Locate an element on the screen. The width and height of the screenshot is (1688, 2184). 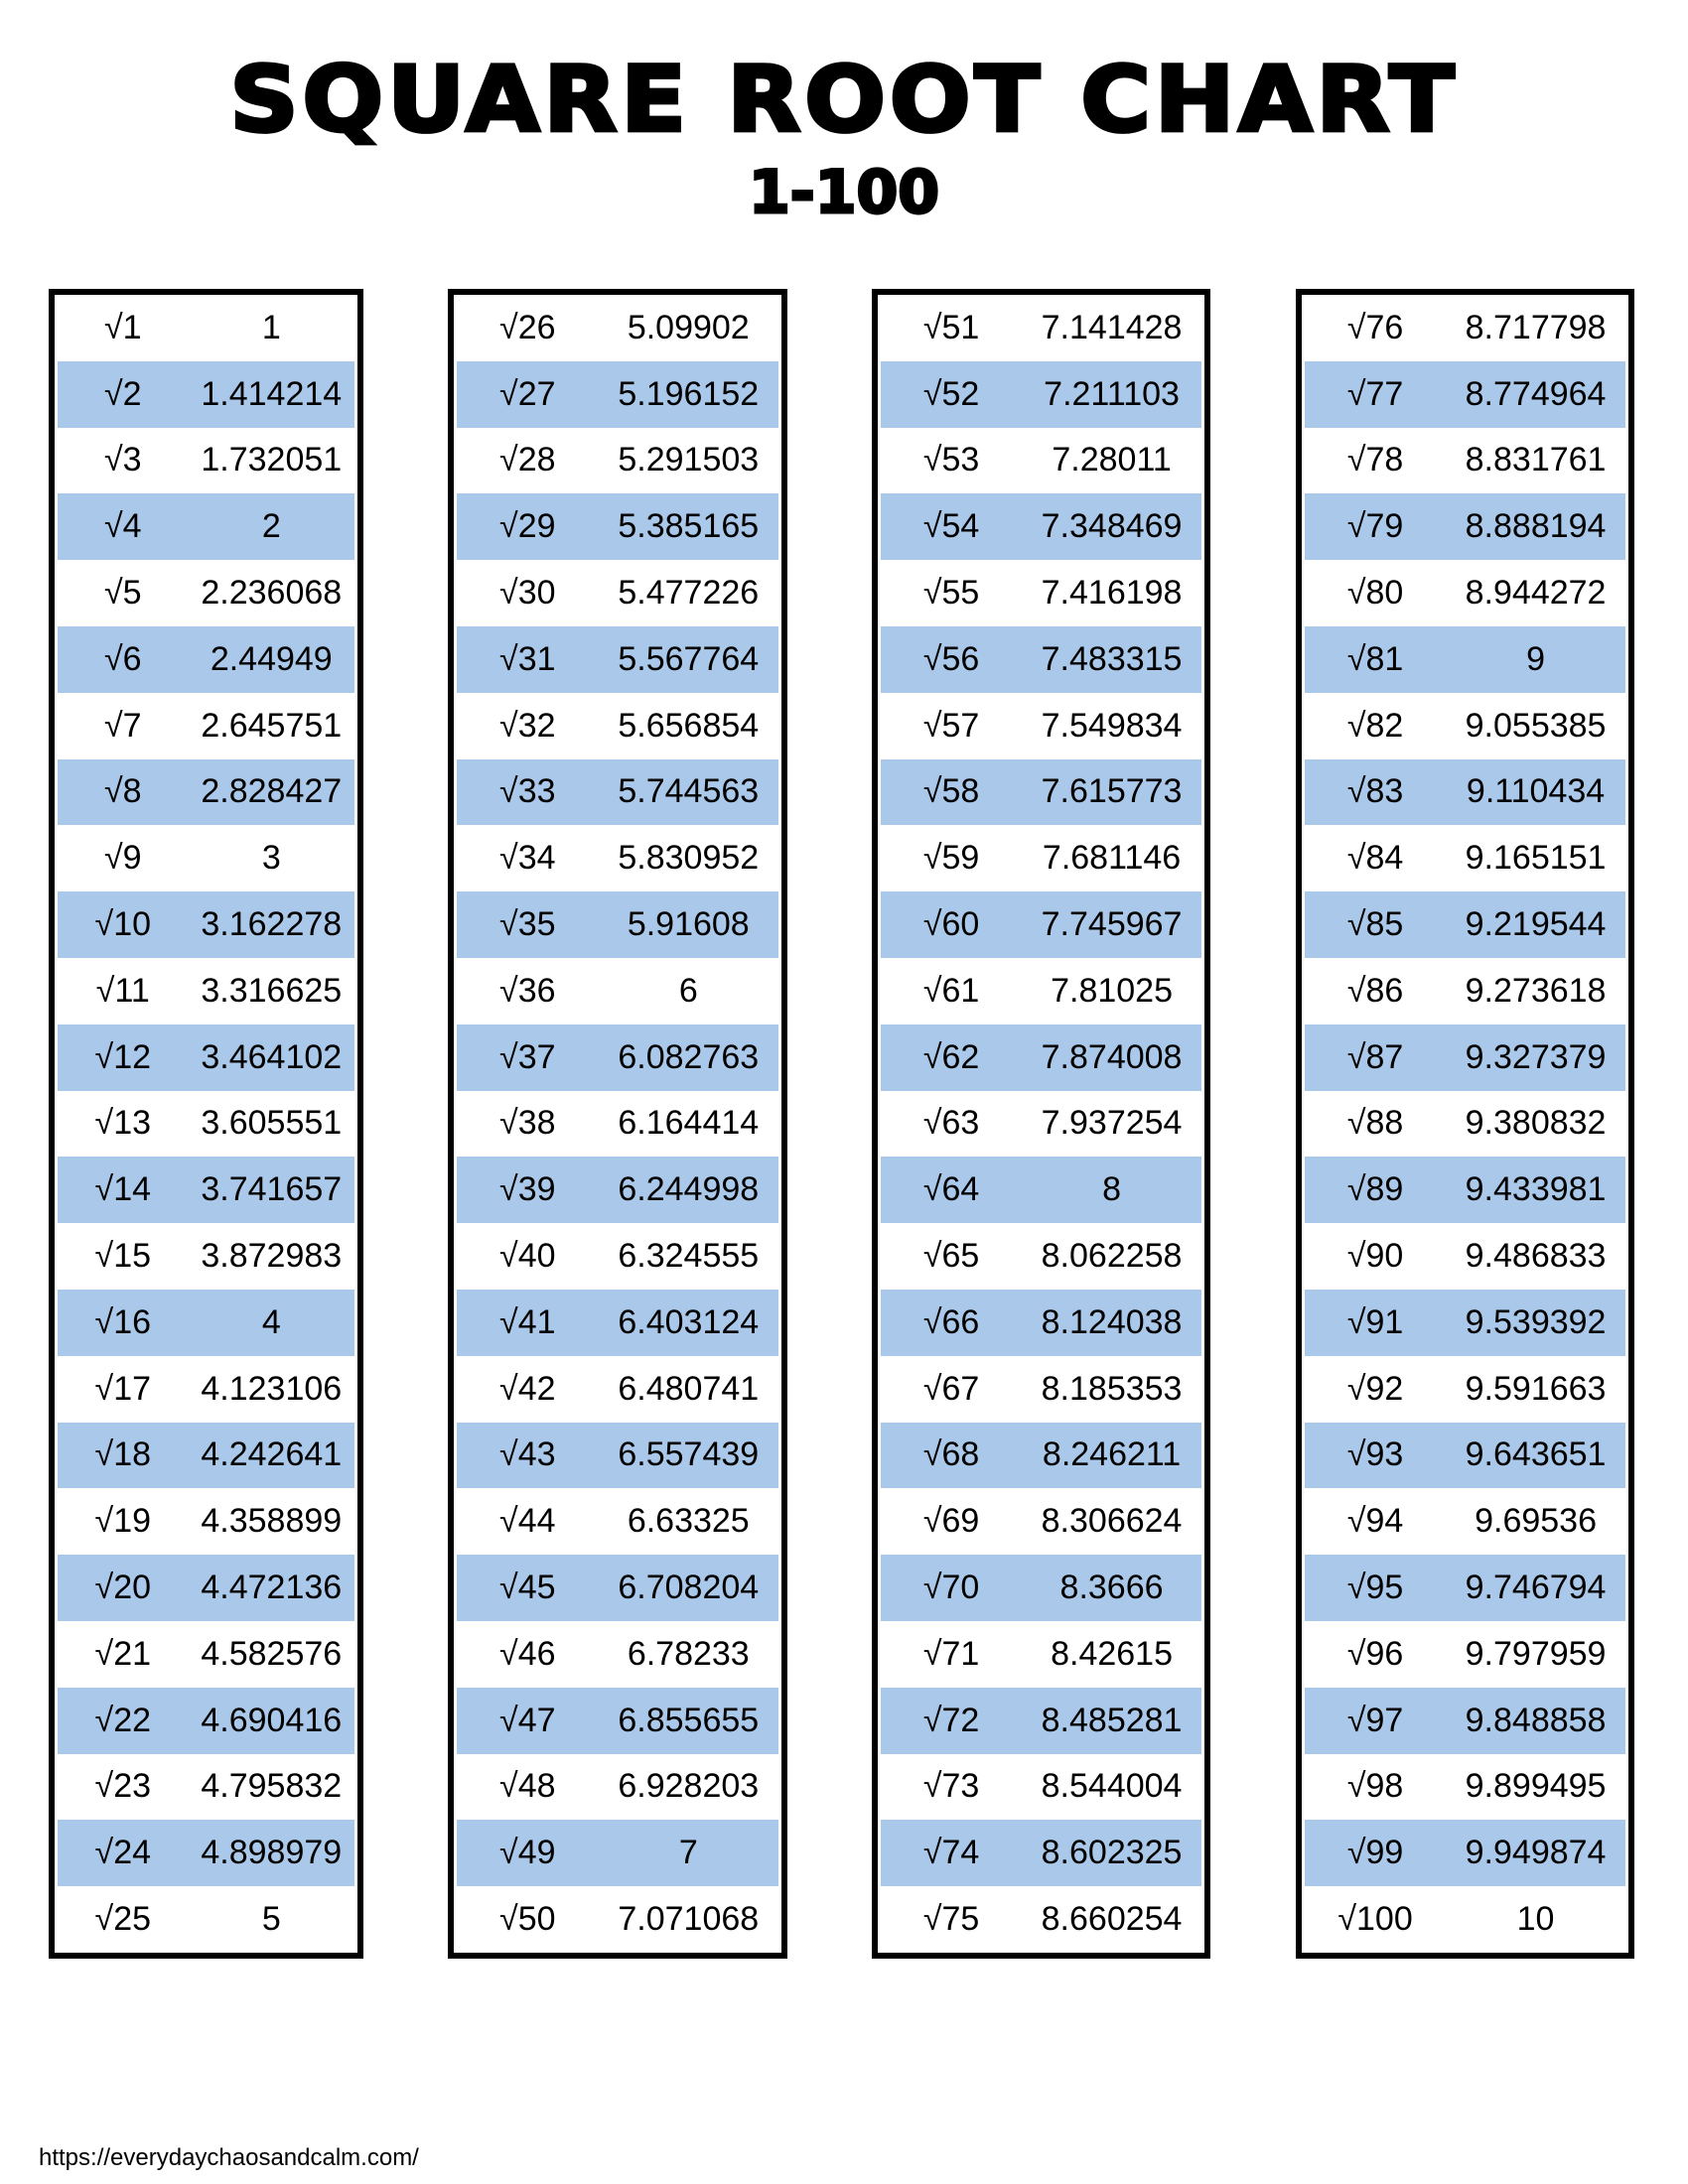
root-value: 5 is located at coordinates (271, 1919).